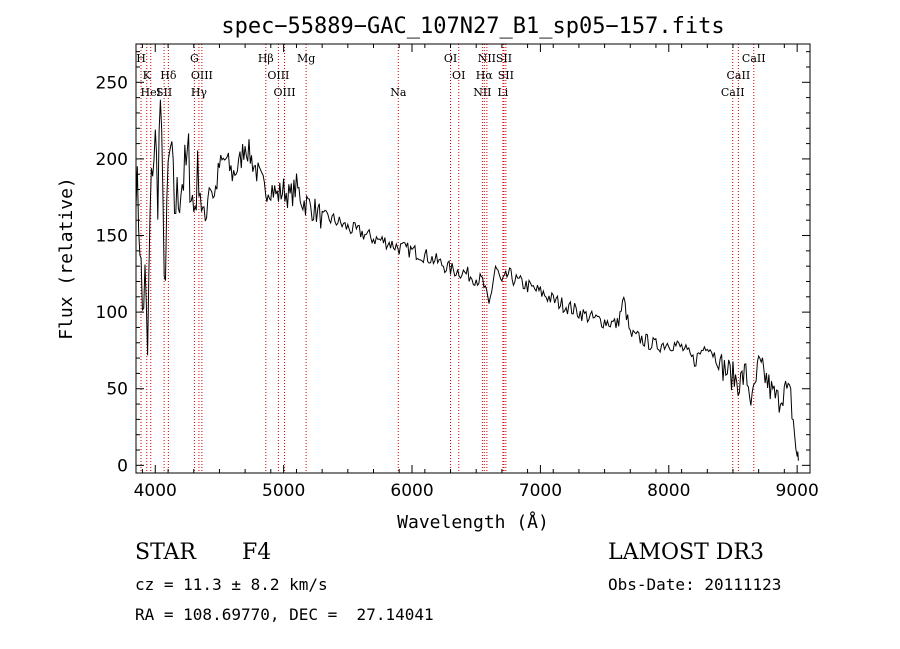  What do you see at coordinates (398, 92) in the screenshot?
I see `line-label: Na` at bounding box center [398, 92].